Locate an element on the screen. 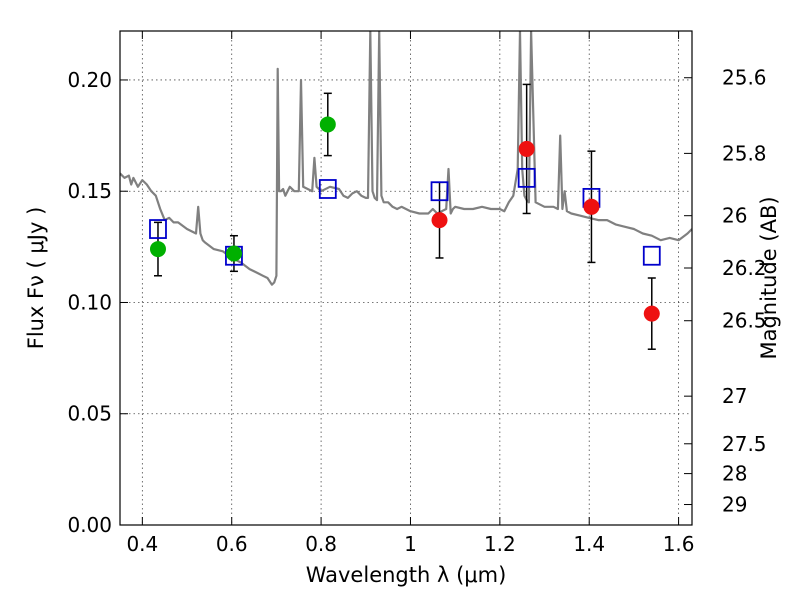 This screenshot has width=800, height=600. x-axis-label: Wavelength λ (μm) is located at coordinates (406, 575).